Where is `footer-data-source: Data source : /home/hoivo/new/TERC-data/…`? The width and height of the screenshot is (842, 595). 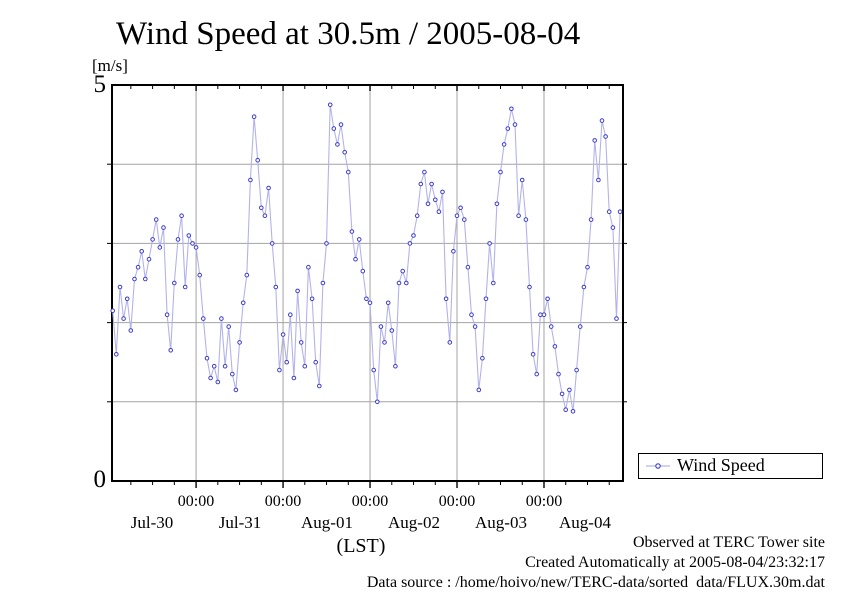
footer-data-source: Data source : /home/hoivo/new/TERC-data/… is located at coordinates (595, 582).